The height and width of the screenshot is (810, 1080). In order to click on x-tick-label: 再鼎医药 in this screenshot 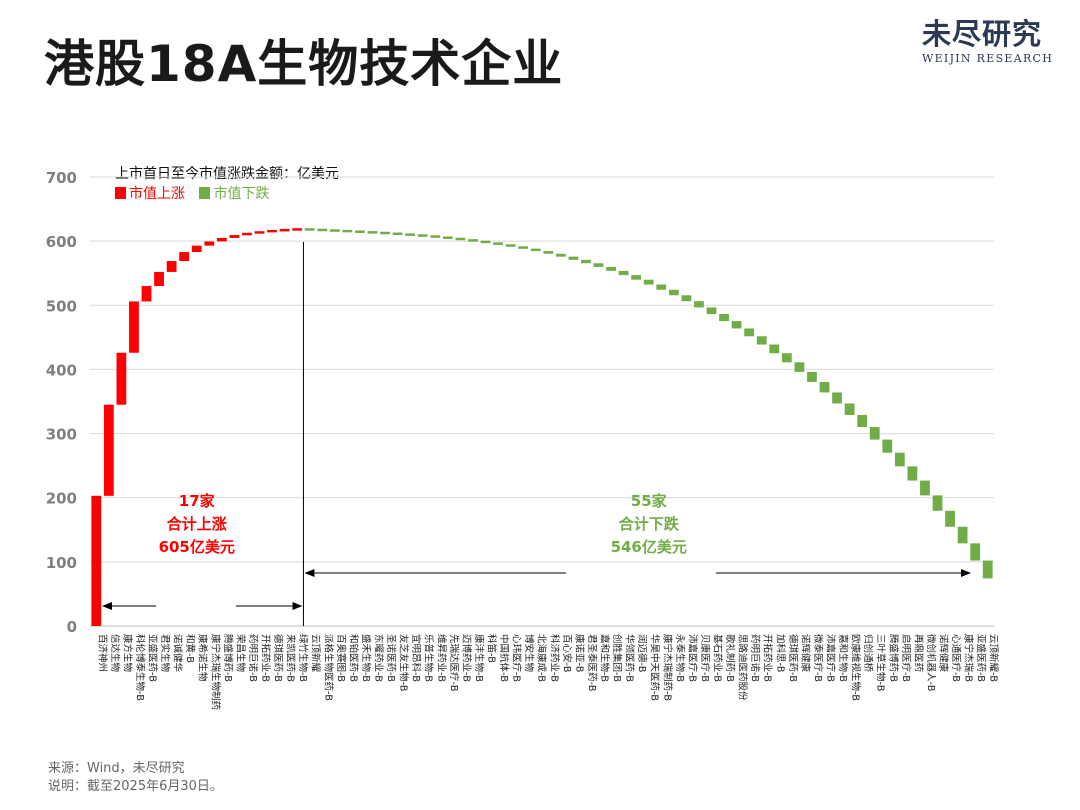, I will do `click(917, 653)`.